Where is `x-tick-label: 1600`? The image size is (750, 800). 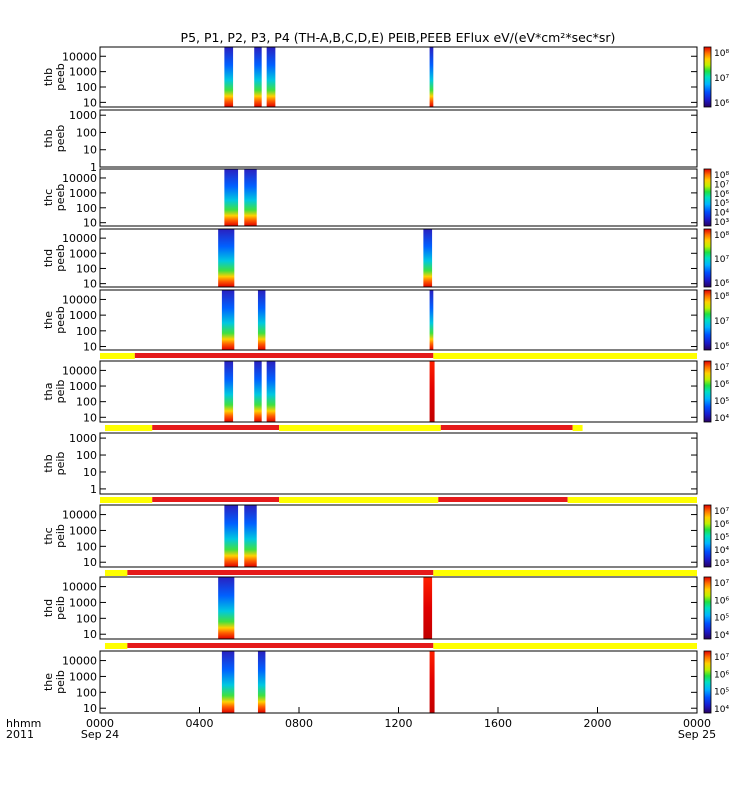 x-tick-label: 1600 is located at coordinates (498, 723).